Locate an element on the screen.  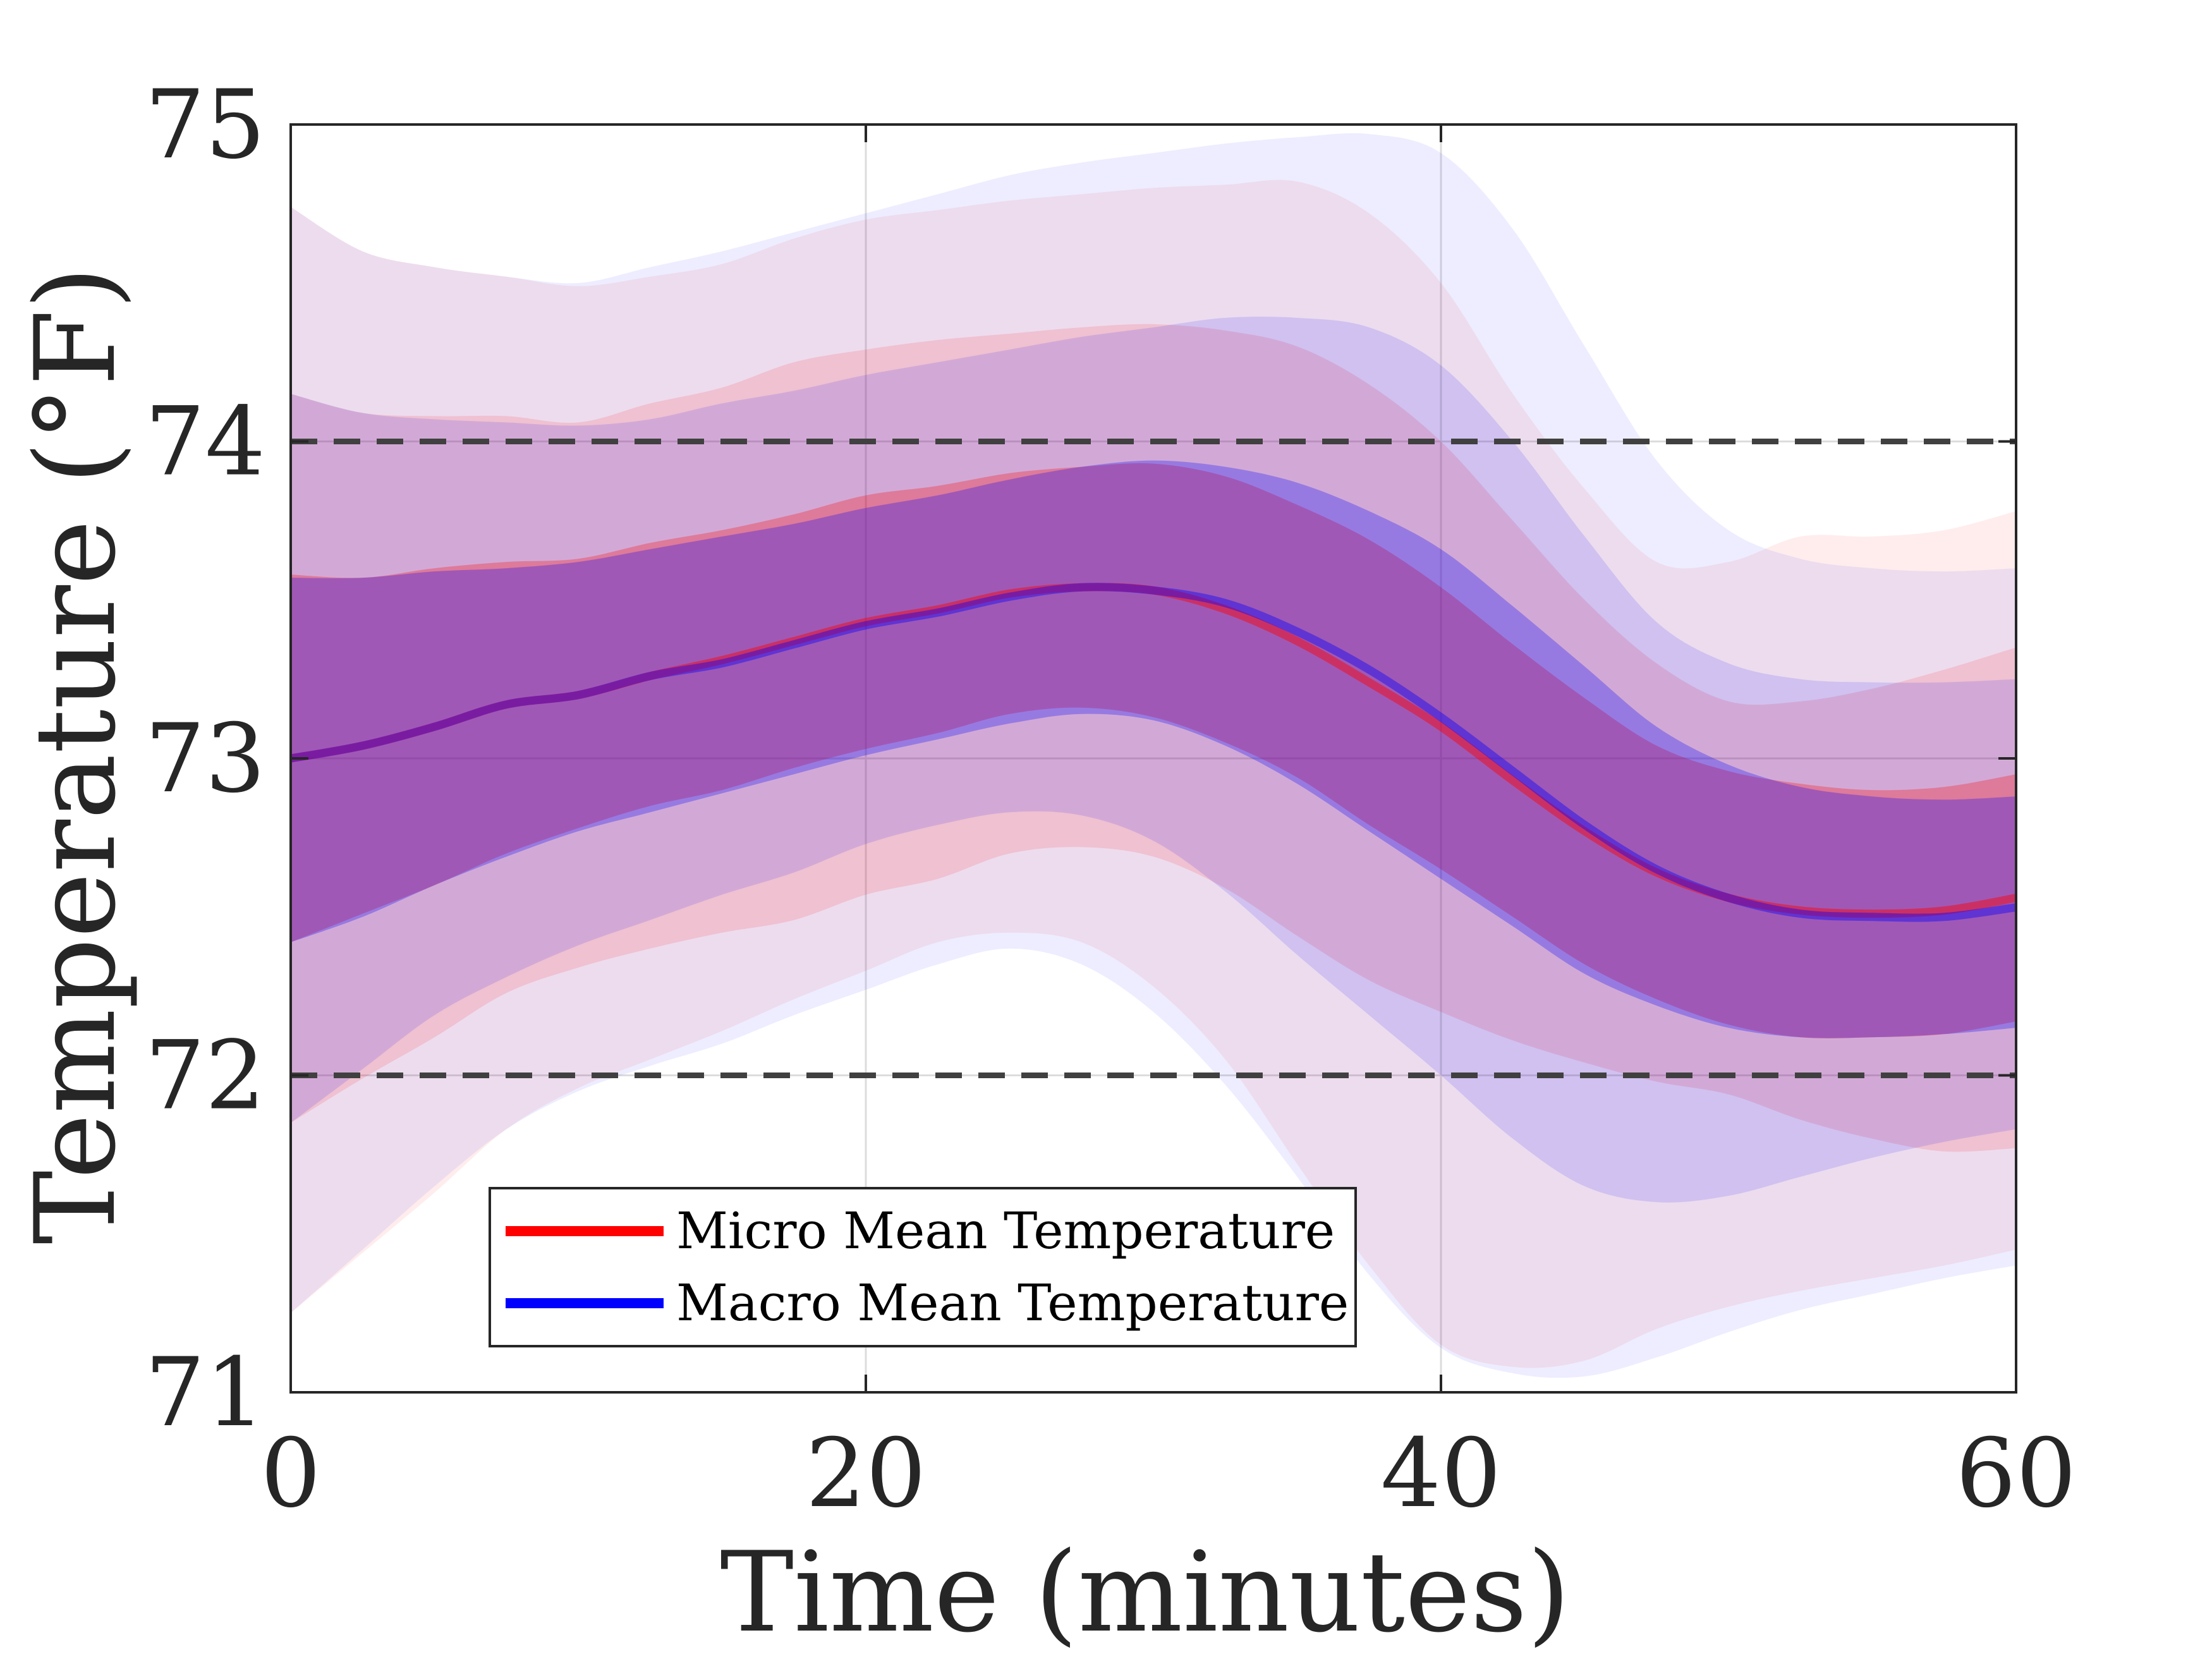
legend-box is located at coordinates (923, 1267).